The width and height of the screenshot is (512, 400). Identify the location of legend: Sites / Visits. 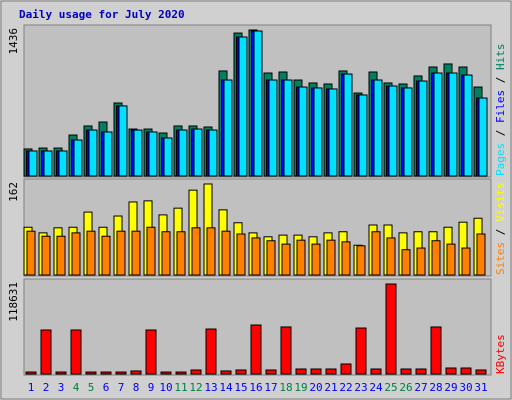
(500, 228).